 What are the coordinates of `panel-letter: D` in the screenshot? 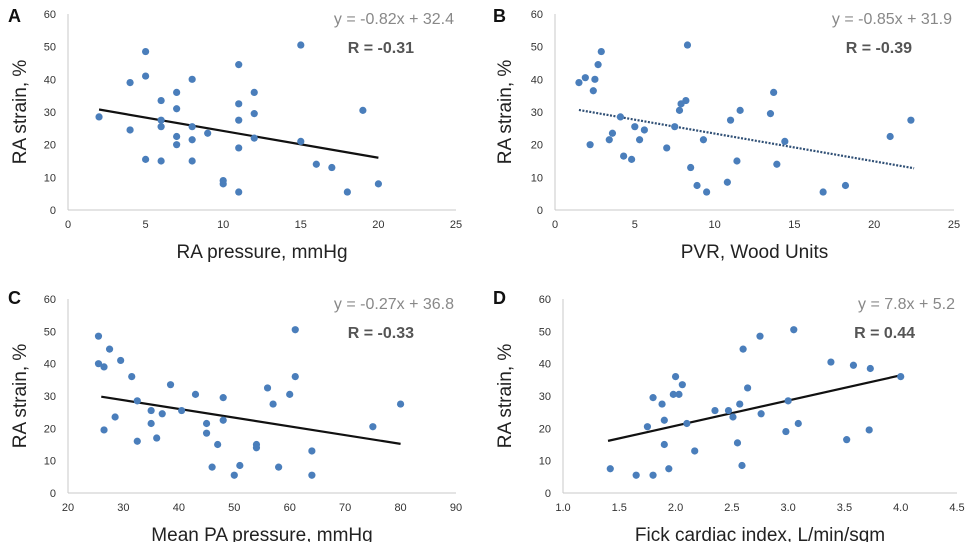 It's located at (499, 298).